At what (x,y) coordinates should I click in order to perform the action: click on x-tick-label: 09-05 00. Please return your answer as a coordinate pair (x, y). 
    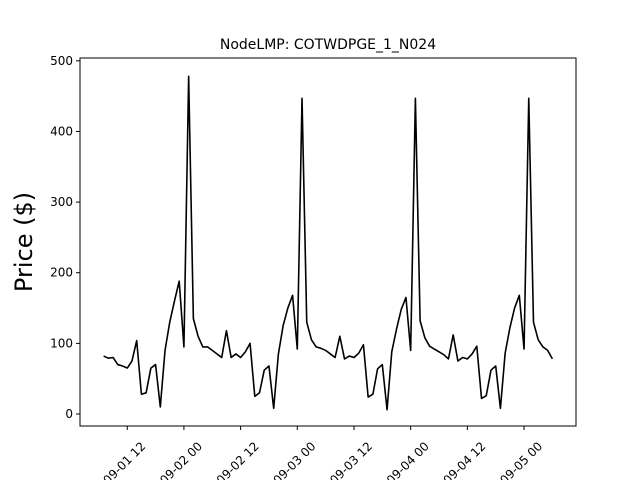
    Looking at the image, I should click on (521, 459).